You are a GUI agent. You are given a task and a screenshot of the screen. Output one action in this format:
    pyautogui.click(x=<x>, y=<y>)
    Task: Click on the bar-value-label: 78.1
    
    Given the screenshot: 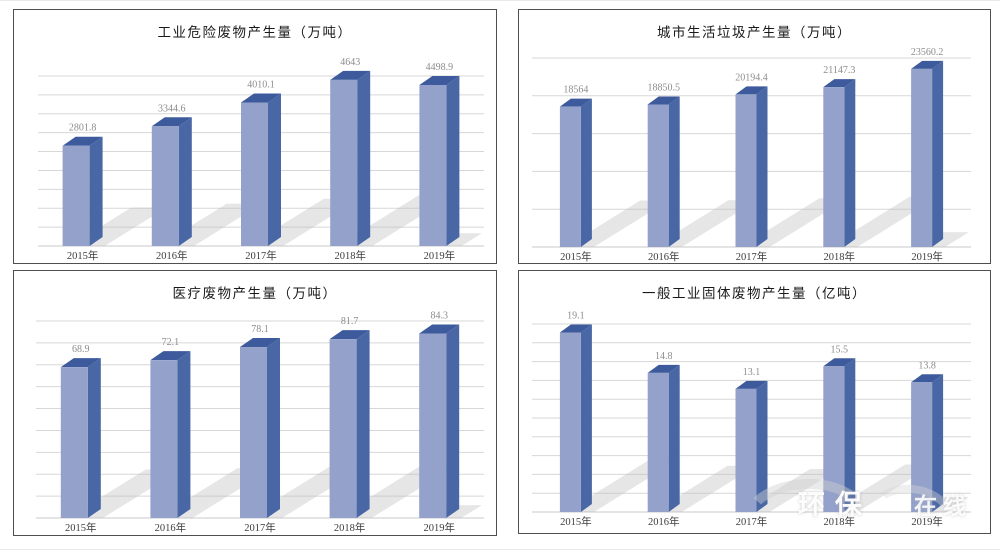 What is the action you would take?
    pyautogui.click(x=260, y=329)
    